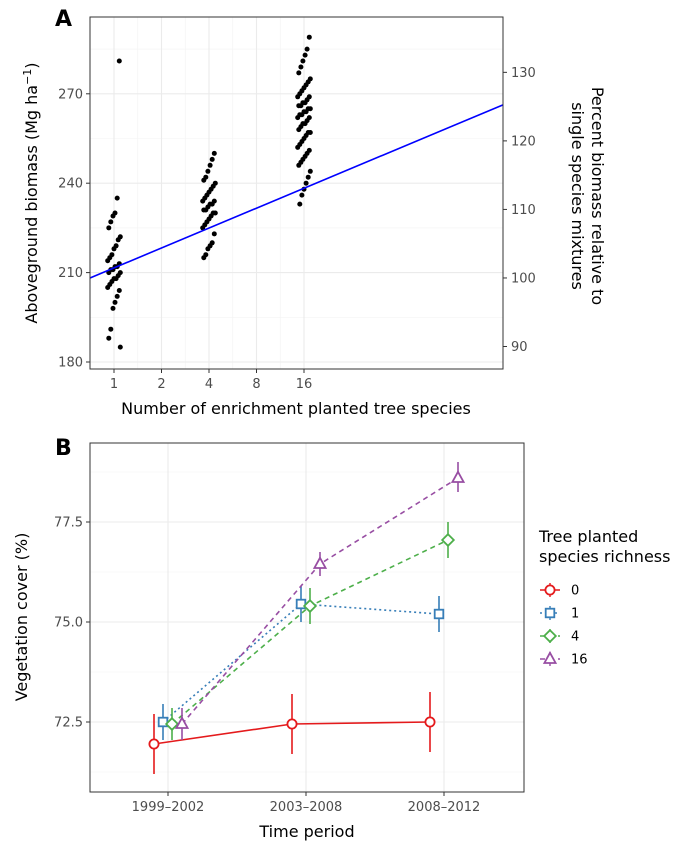 The height and width of the screenshot is (844, 684). Describe the element at coordinates (564, 625) in the screenshot. I see `legend-items: 0 1 4 16` at that location.